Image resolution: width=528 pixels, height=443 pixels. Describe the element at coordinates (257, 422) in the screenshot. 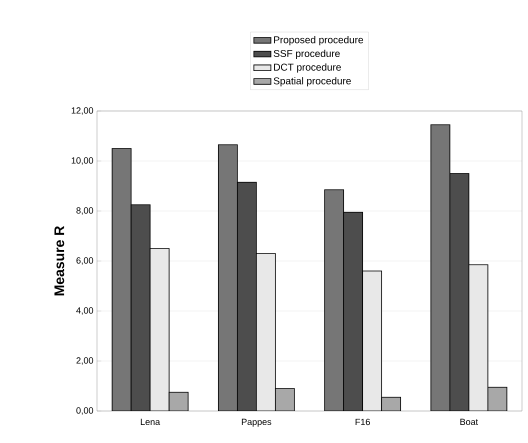

I see `x-tick-label: Pappes` at that location.